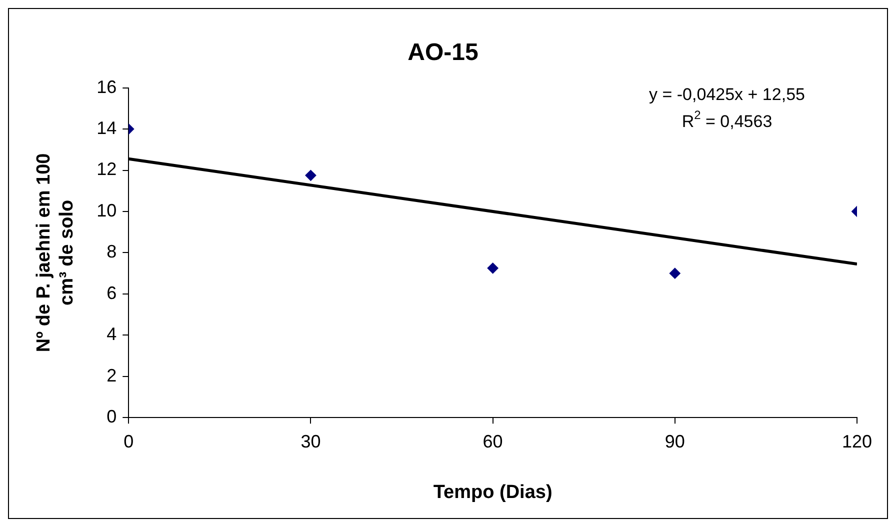 The height and width of the screenshot is (527, 896). I want to click on y-tick-label: 6, so click(111, 292).